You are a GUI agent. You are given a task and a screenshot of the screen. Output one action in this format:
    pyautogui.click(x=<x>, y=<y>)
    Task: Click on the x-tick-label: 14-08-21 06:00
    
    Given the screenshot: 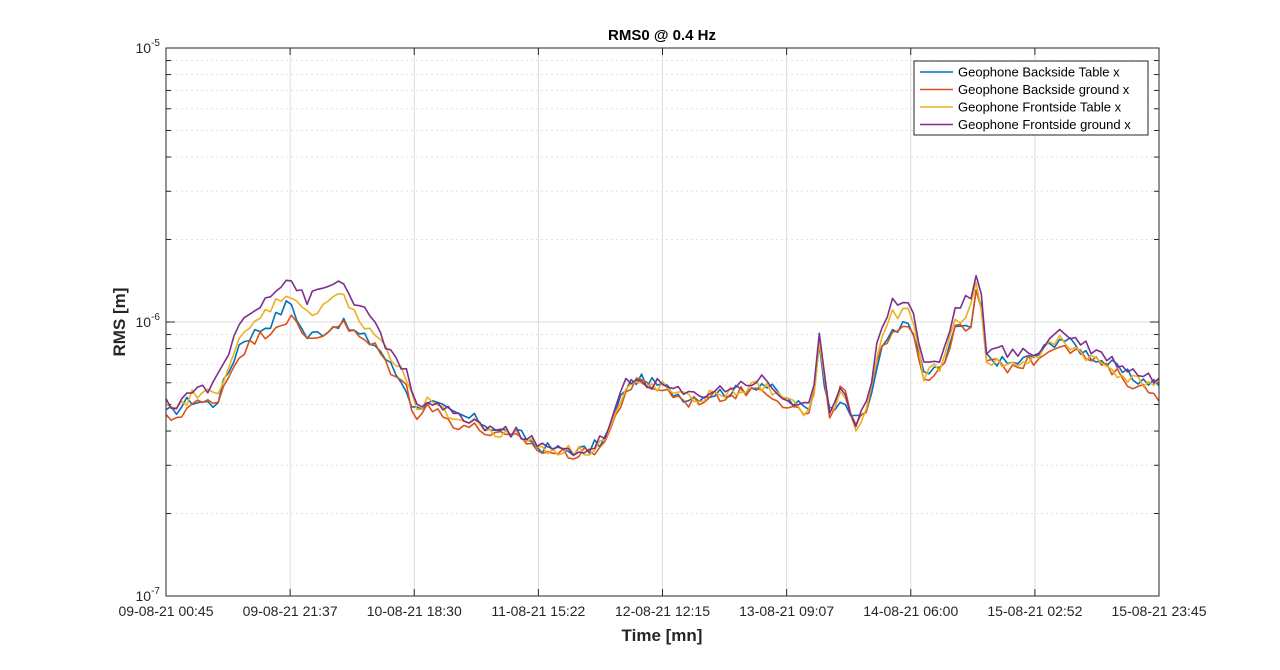 What is the action you would take?
    pyautogui.click(x=910, y=611)
    